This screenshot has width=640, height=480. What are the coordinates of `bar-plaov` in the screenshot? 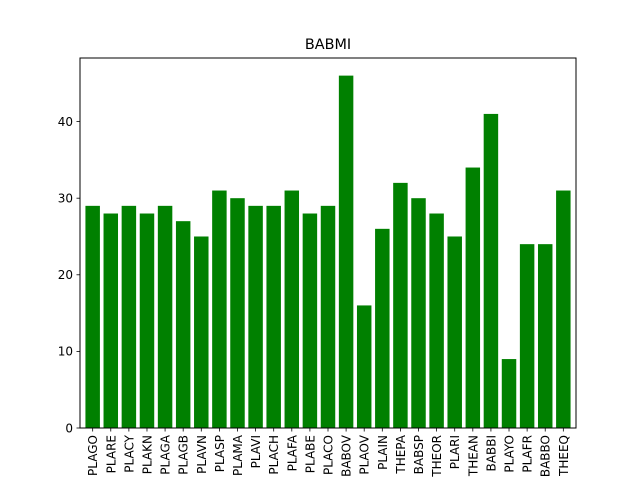 It's located at (364, 366).